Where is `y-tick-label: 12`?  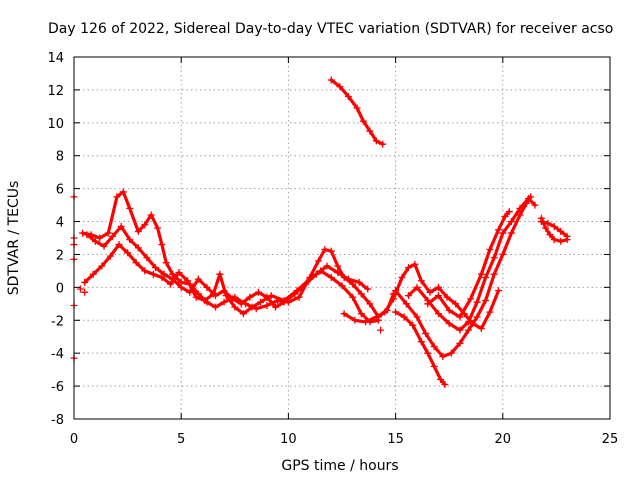 y-tick-label: 12 is located at coordinates (55, 91).